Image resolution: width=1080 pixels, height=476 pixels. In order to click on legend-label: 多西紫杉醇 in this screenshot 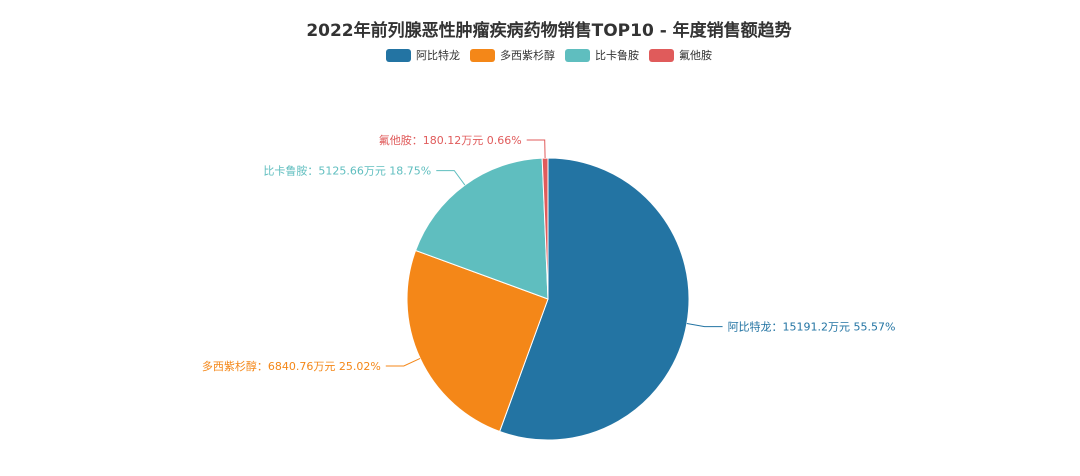, I will do `click(527, 55)`.